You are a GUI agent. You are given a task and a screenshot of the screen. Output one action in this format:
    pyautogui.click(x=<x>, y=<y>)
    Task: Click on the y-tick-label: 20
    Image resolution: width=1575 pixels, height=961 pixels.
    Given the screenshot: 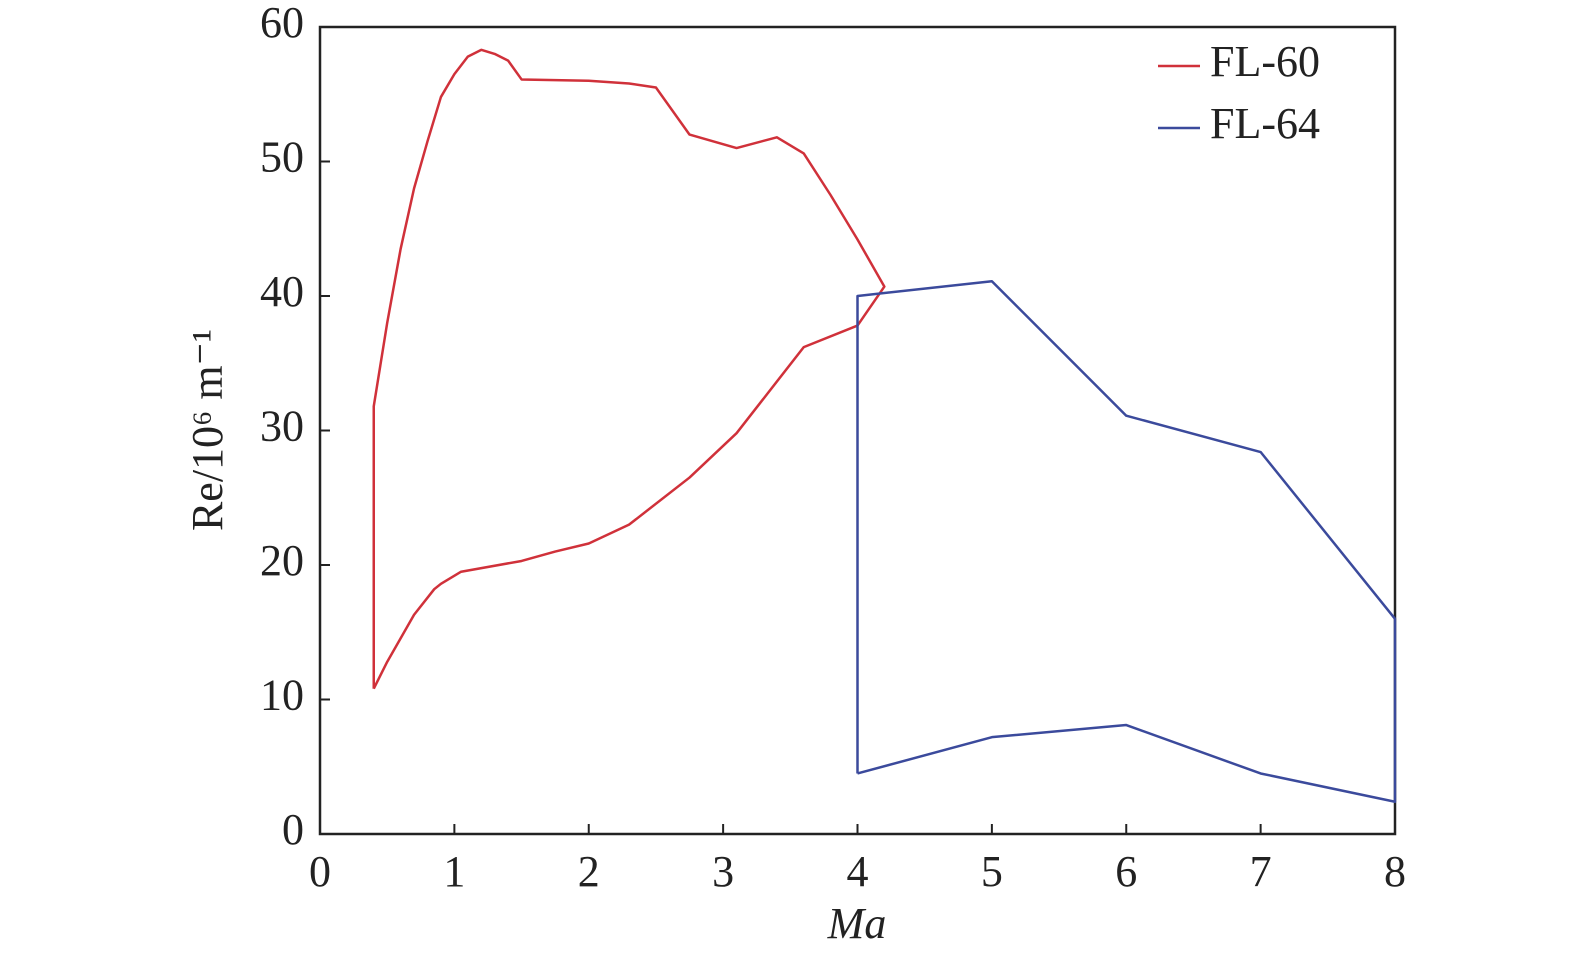 What is the action you would take?
    pyautogui.click(x=282, y=560)
    